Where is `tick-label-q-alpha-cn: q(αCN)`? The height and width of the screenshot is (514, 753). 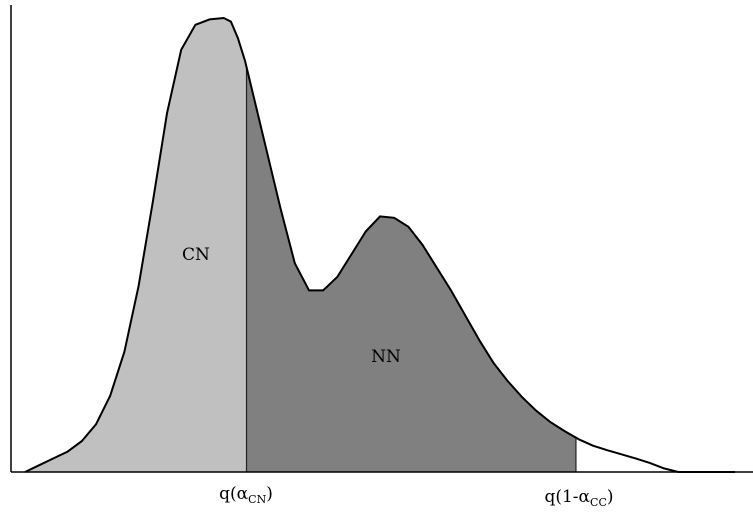
tick-label-q-alpha-cn: q(αCN) is located at coordinates (246, 495).